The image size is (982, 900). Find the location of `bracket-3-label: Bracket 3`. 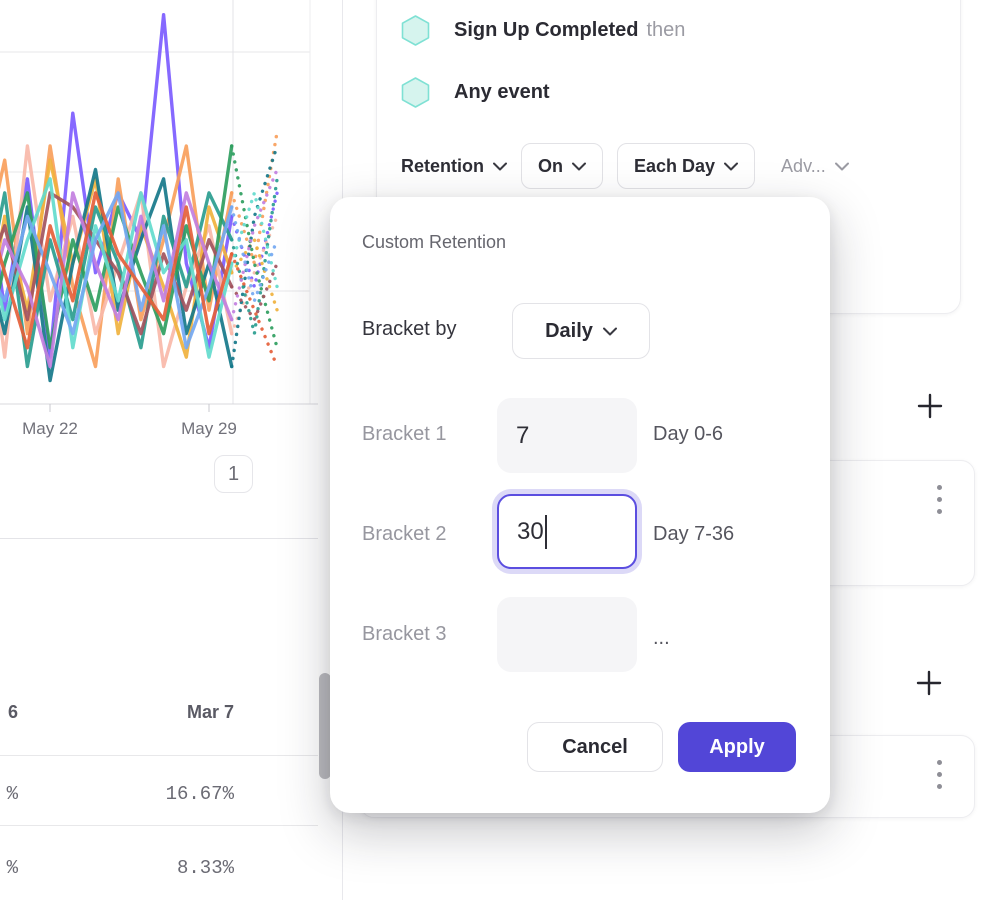

bracket-3-label: Bracket 3 is located at coordinates (404, 634).